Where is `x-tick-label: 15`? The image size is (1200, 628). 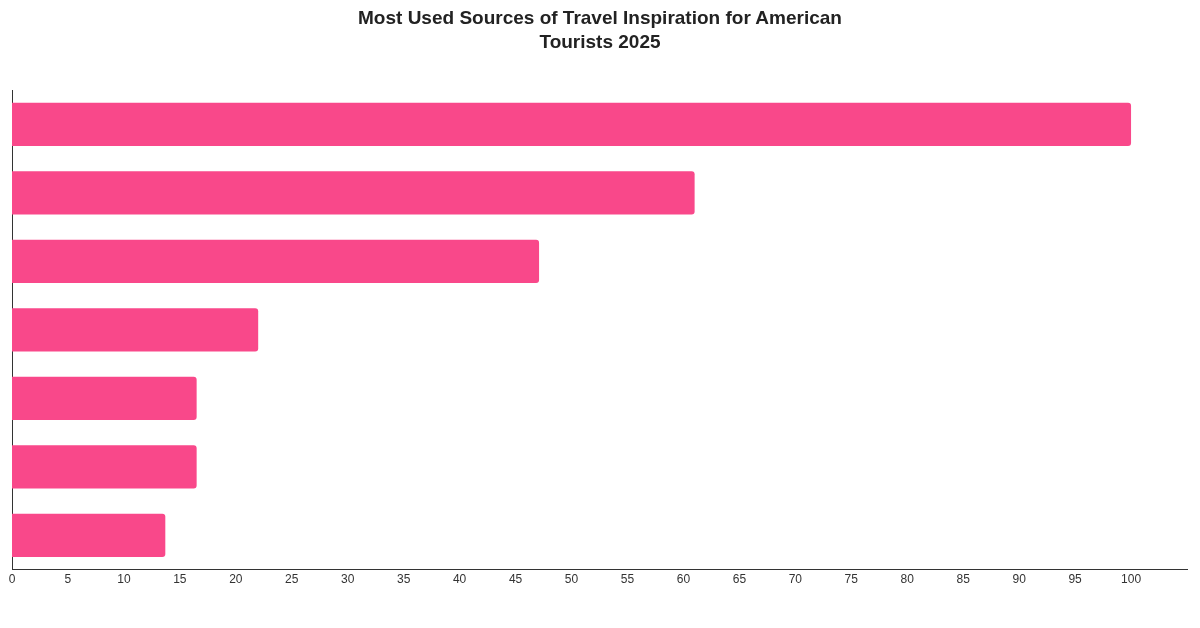 x-tick-label: 15 is located at coordinates (180, 579).